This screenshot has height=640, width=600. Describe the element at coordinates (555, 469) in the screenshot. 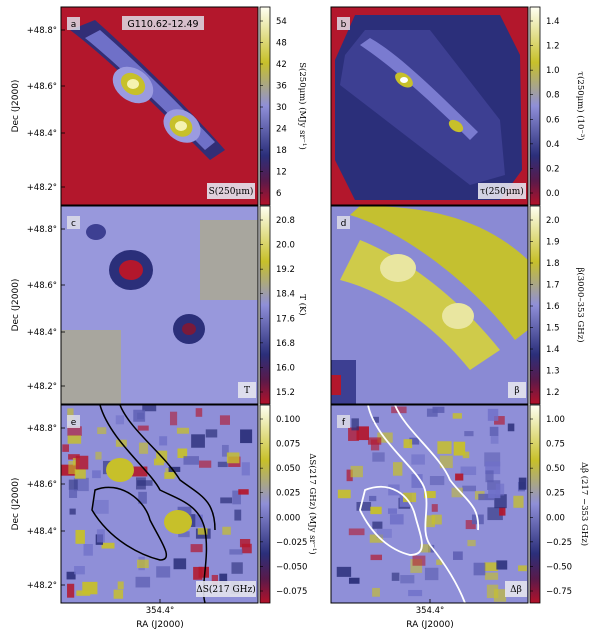

I see `colorbar-tick-f-2: 0.50` at that location.